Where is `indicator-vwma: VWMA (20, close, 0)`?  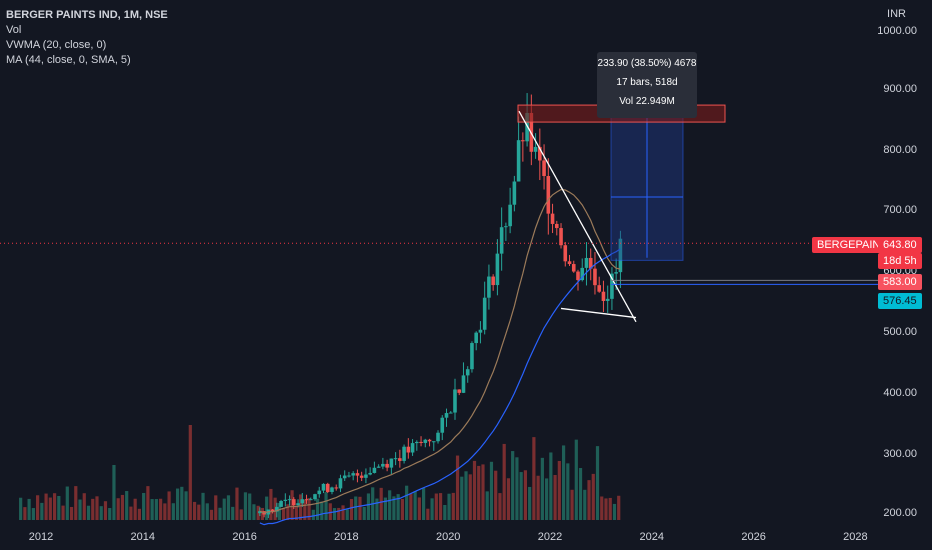 indicator-vwma: VWMA (20, close, 0) is located at coordinates (56, 45).